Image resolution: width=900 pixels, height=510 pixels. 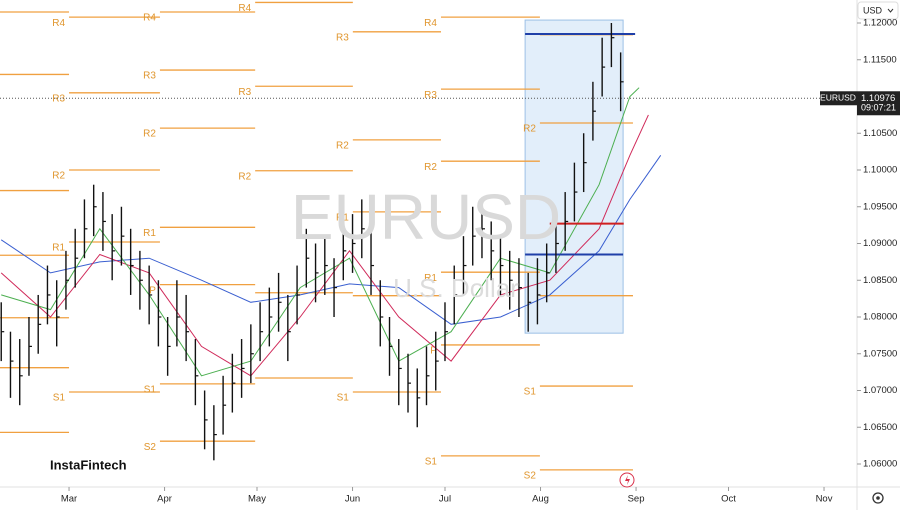 I want to click on x-tick-label: Aug, so click(x=540, y=499).